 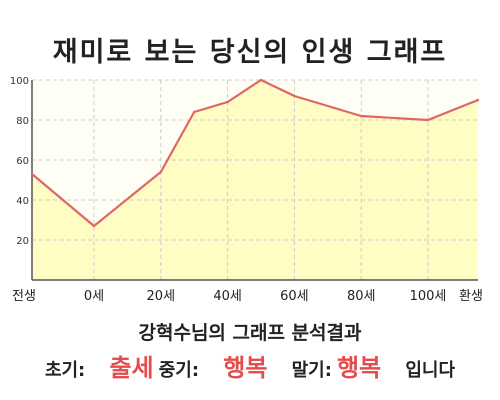 I want to click on ending-text: 입니다, so click(x=430, y=370).